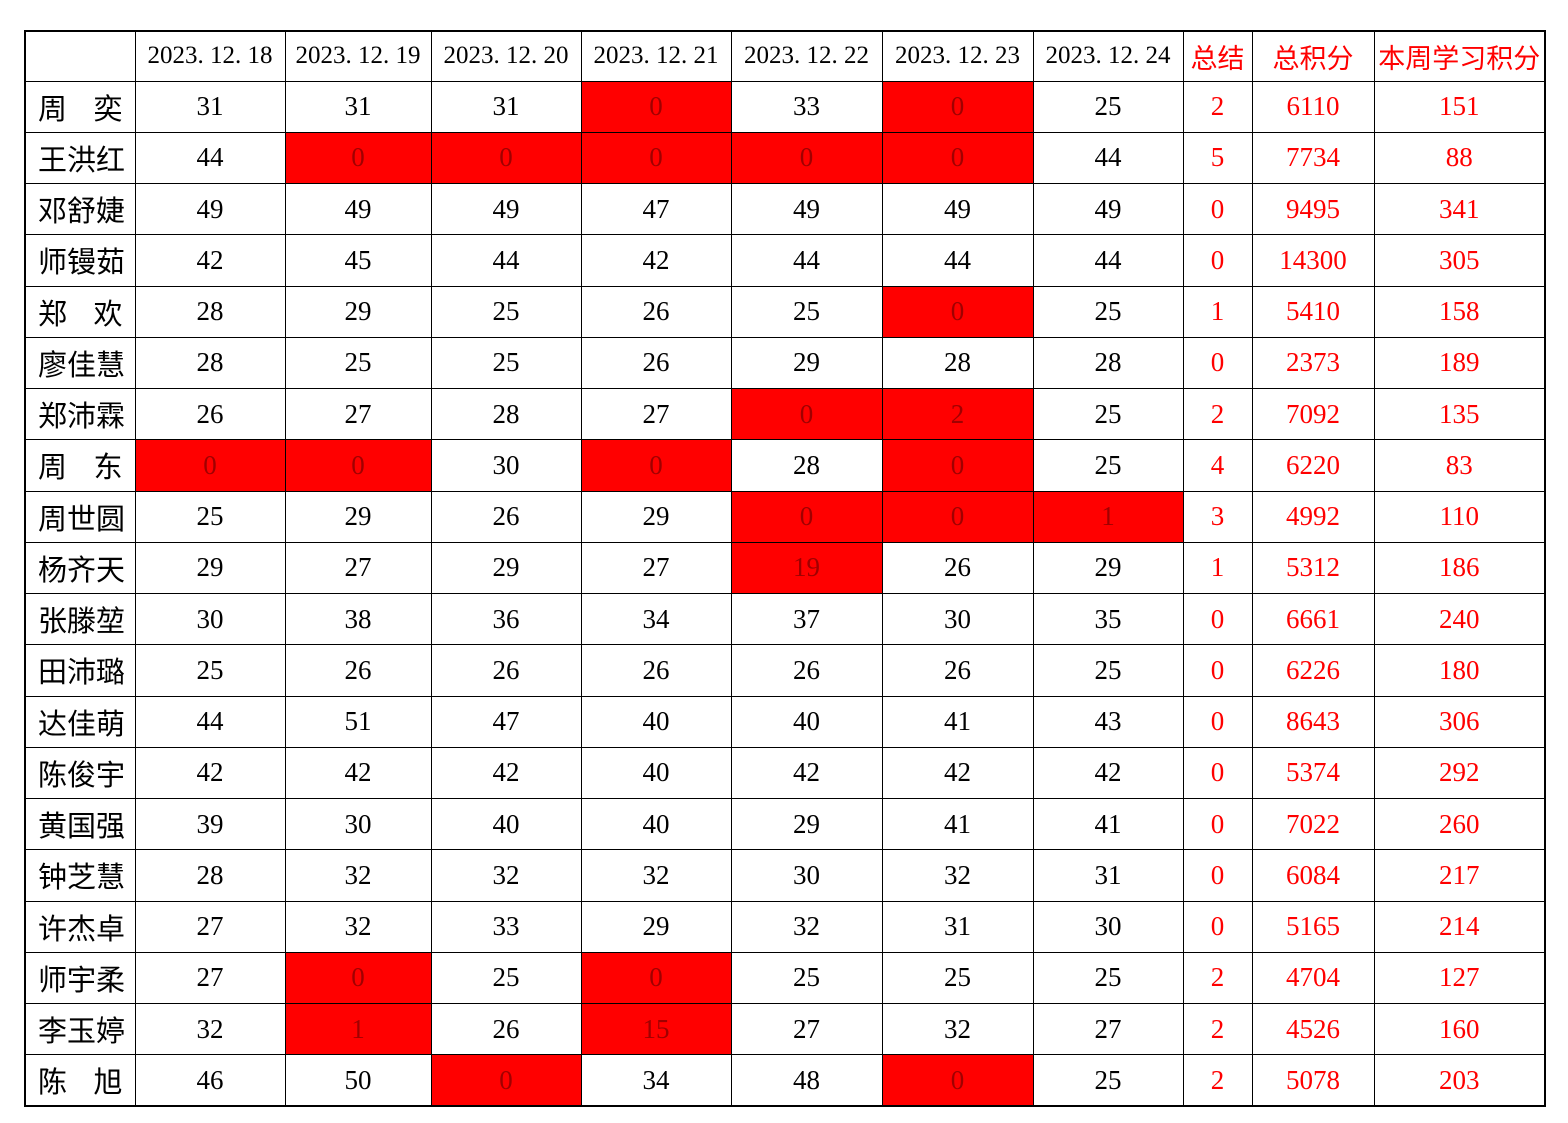 Image resolution: width=1568 pixels, height=1123 pixels. I want to click on week-points-cell: 186, so click(1459, 568).